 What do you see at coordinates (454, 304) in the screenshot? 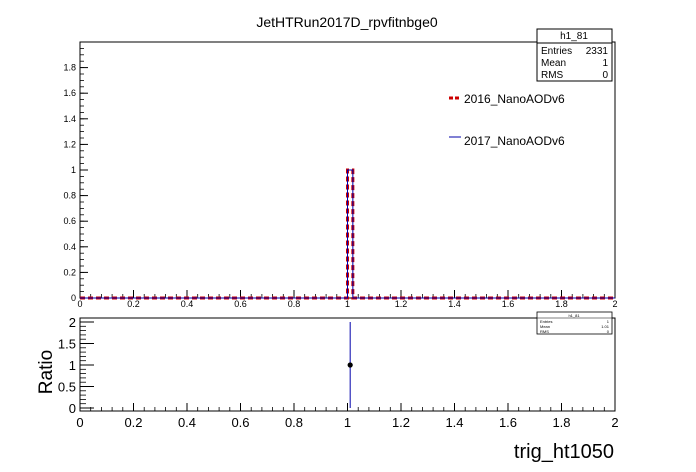
I see `main-x-tick-label: 1.4` at bounding box center [454, 304].